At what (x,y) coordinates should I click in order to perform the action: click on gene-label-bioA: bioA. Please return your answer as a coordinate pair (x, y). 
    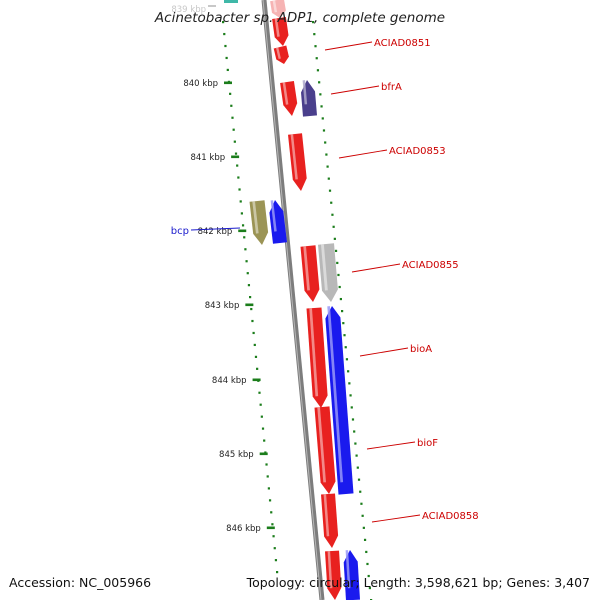
    Looking at the image, I should click on (421, 349).